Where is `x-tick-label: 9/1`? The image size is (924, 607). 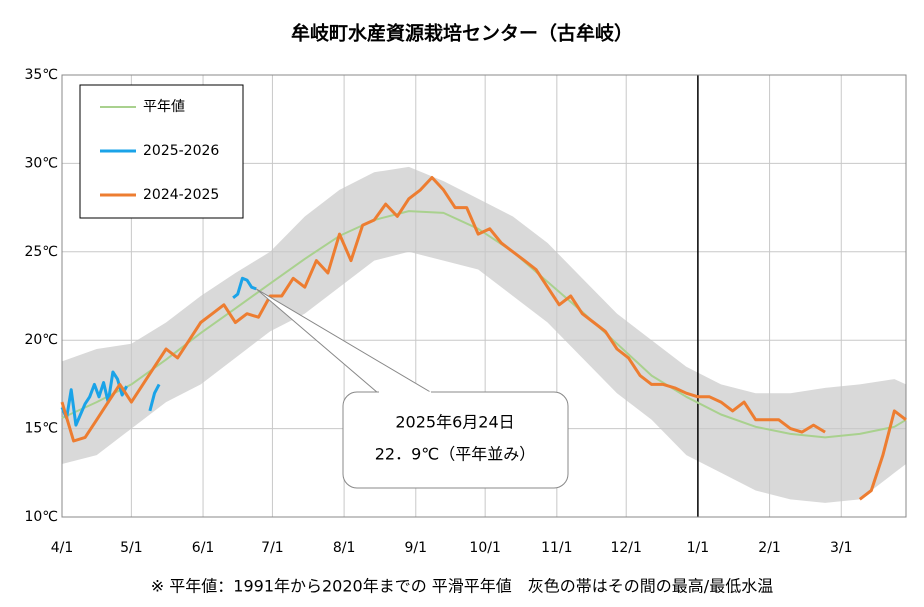 x-tick-label: 9/1 is located at coordinates (416, 548).